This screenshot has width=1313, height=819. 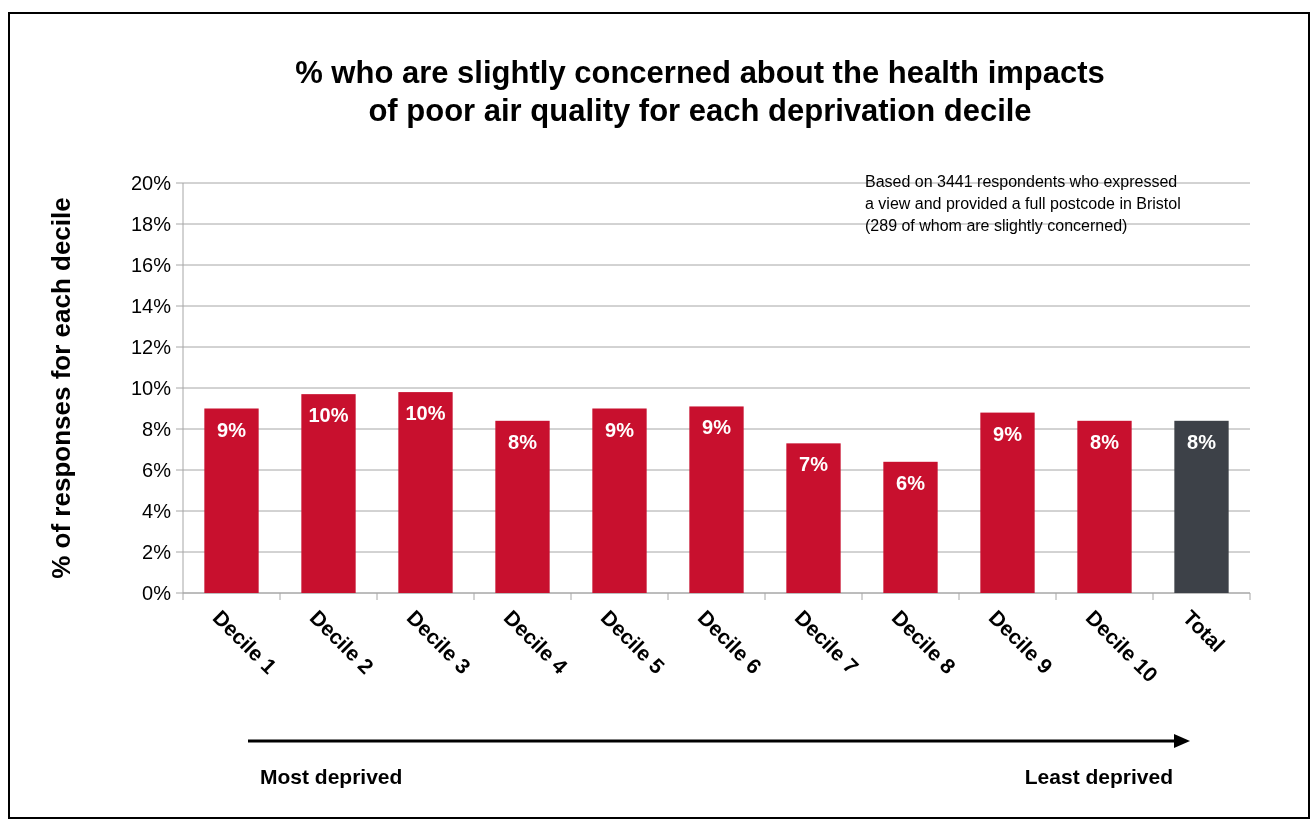 What do you see at coordinates (700, 91) in the screenshot?
I see `chart-title: % who are slightly concerned about the health impacts of poor air quality for each deprivation decile` at bounding box center [700, 91].